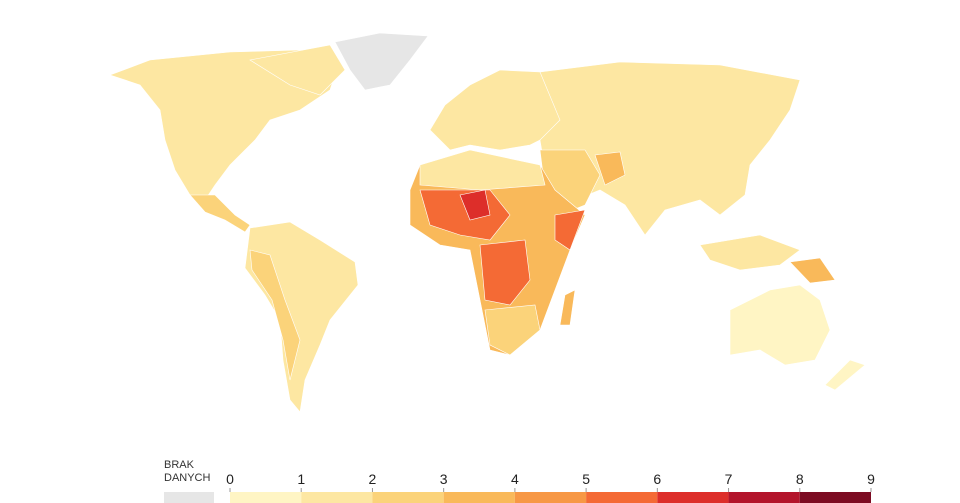 The image size is (960, 503). What do you see at coordinates (670, 148) in the screenshot?
I see `asia` at bounding box center [670, 148].